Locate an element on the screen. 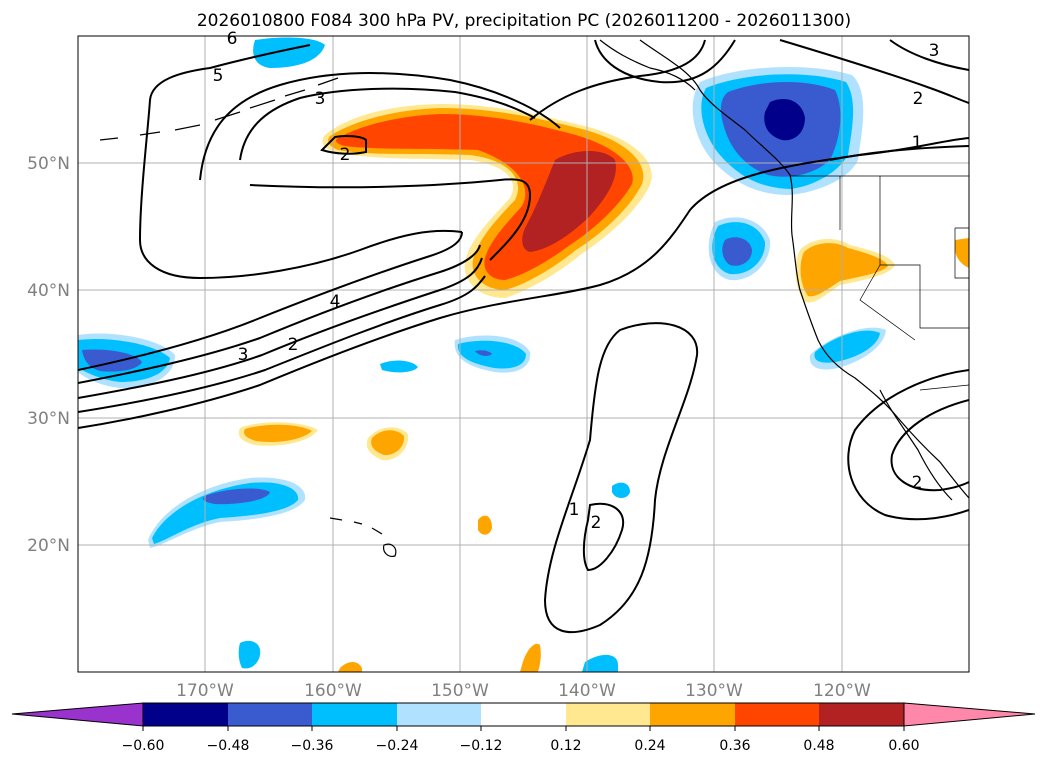 This screenshot has height=765, width=1047. pv-contour-north-central is located at coordinates (665, 61).